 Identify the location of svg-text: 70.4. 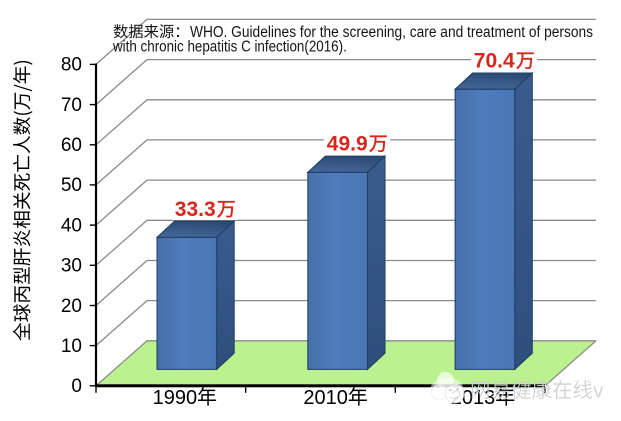
(494, 61).